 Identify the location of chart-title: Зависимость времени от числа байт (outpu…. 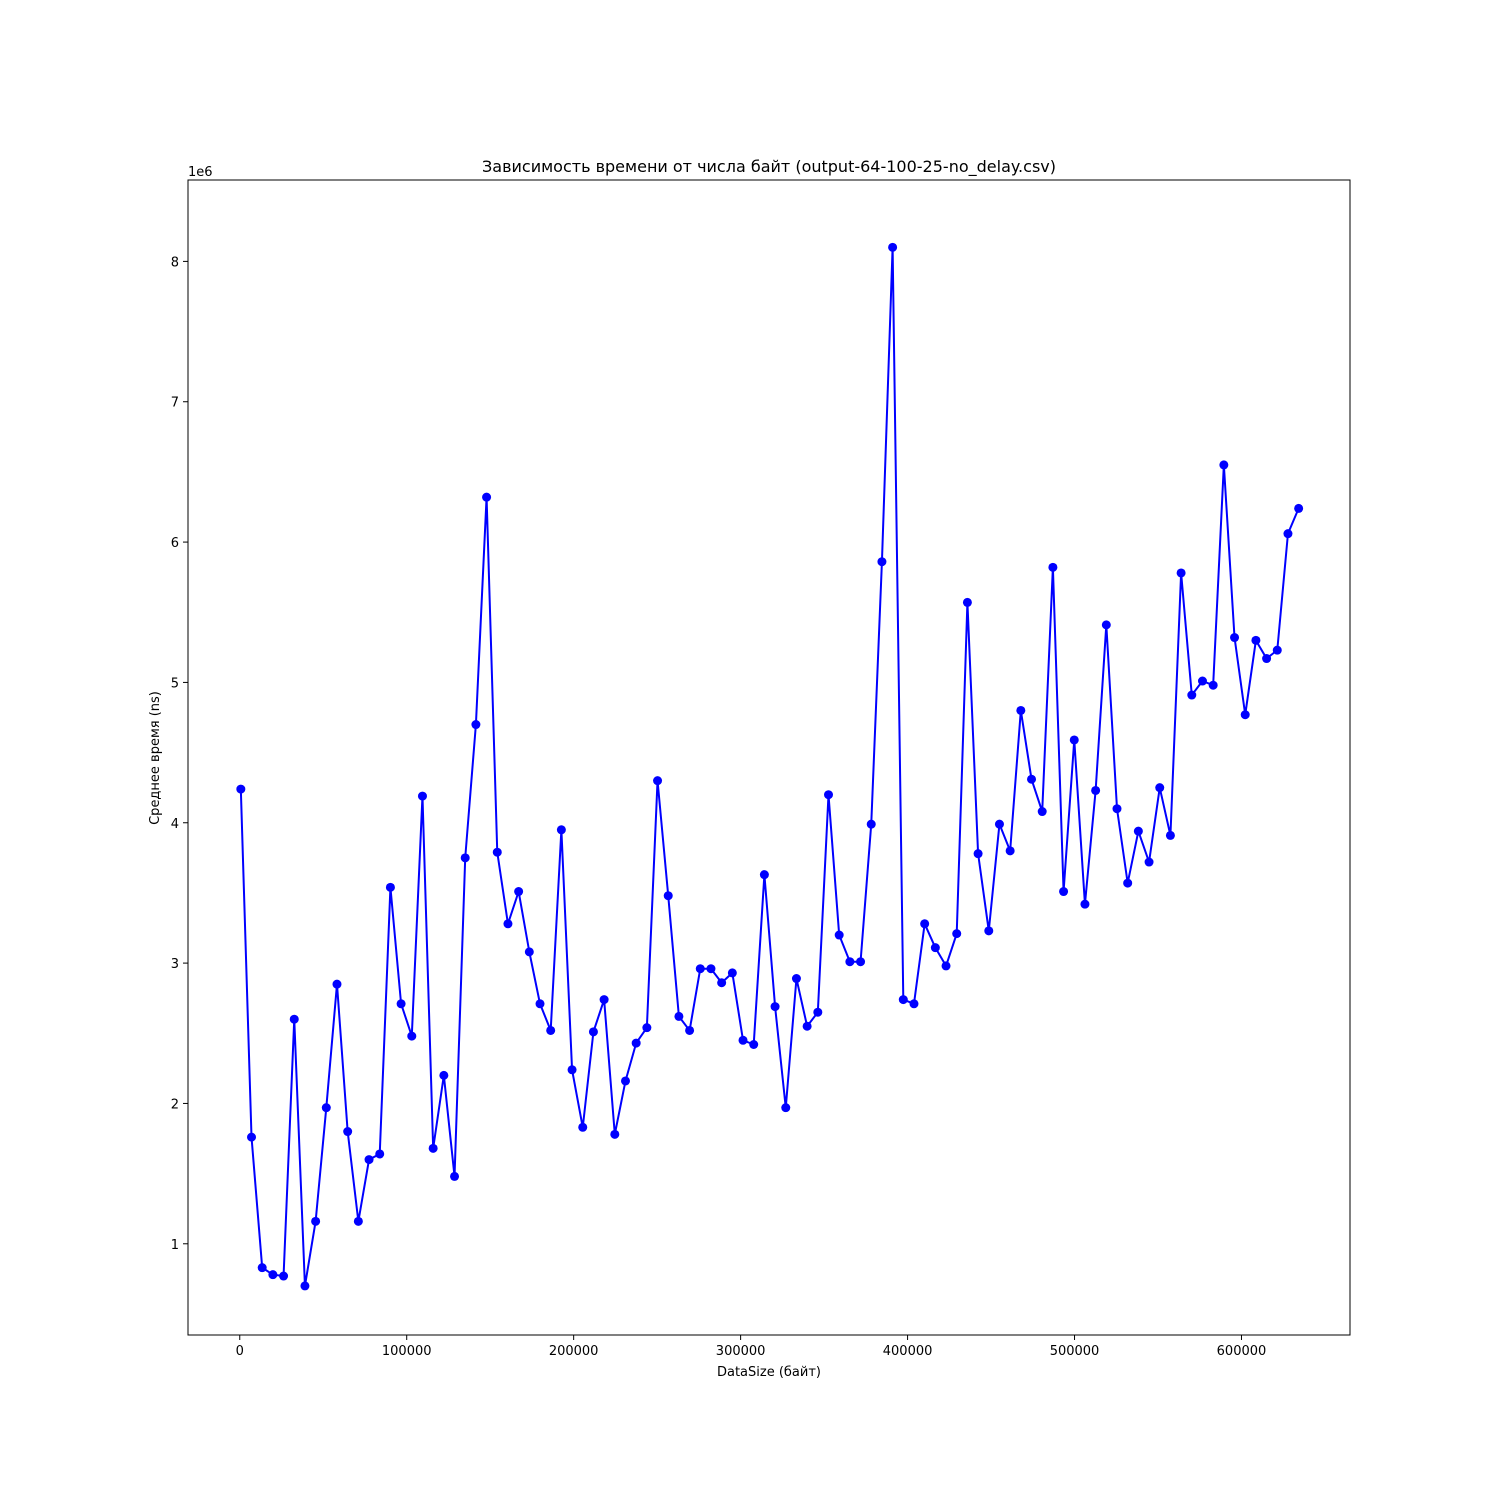
(769, 167).